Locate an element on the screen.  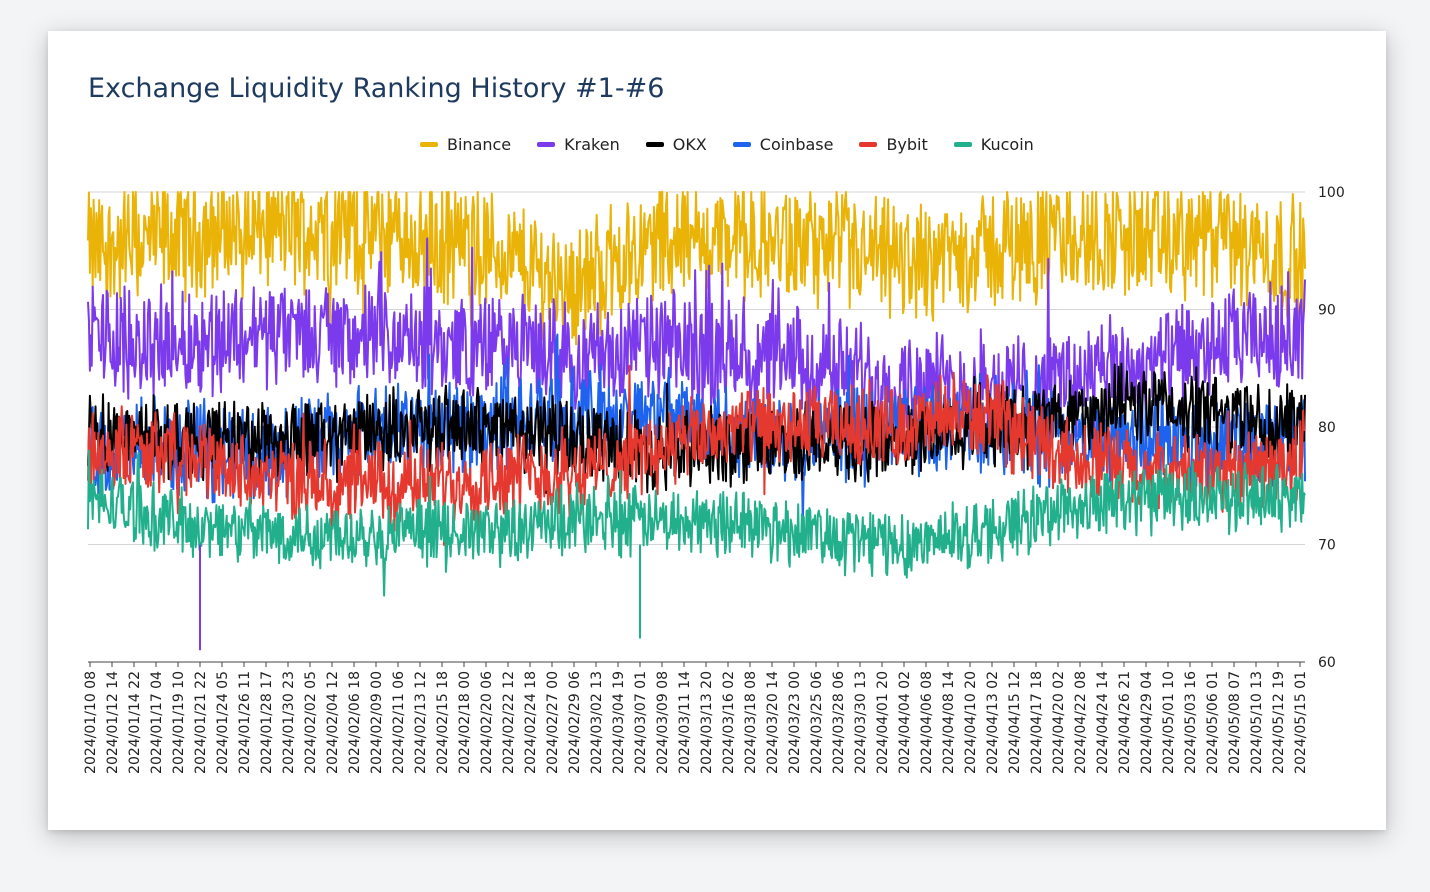
x-tick-label: 2024/01/14 22 is located at coordinates (135, 722).